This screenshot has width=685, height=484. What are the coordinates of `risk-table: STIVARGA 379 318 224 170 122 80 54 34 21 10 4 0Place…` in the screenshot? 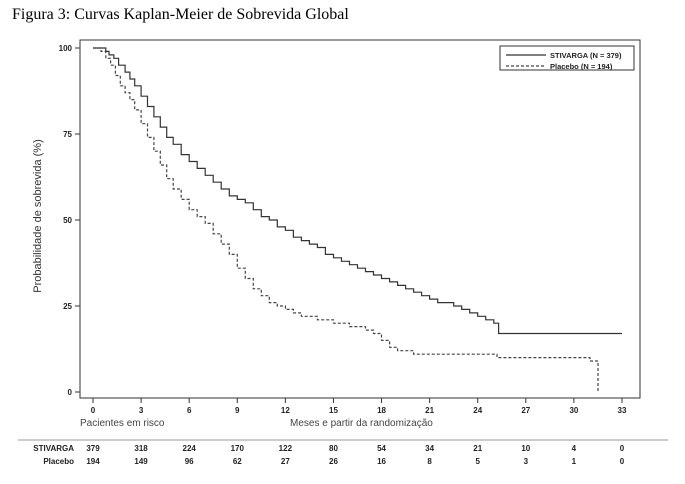 It's located at (343, 452).